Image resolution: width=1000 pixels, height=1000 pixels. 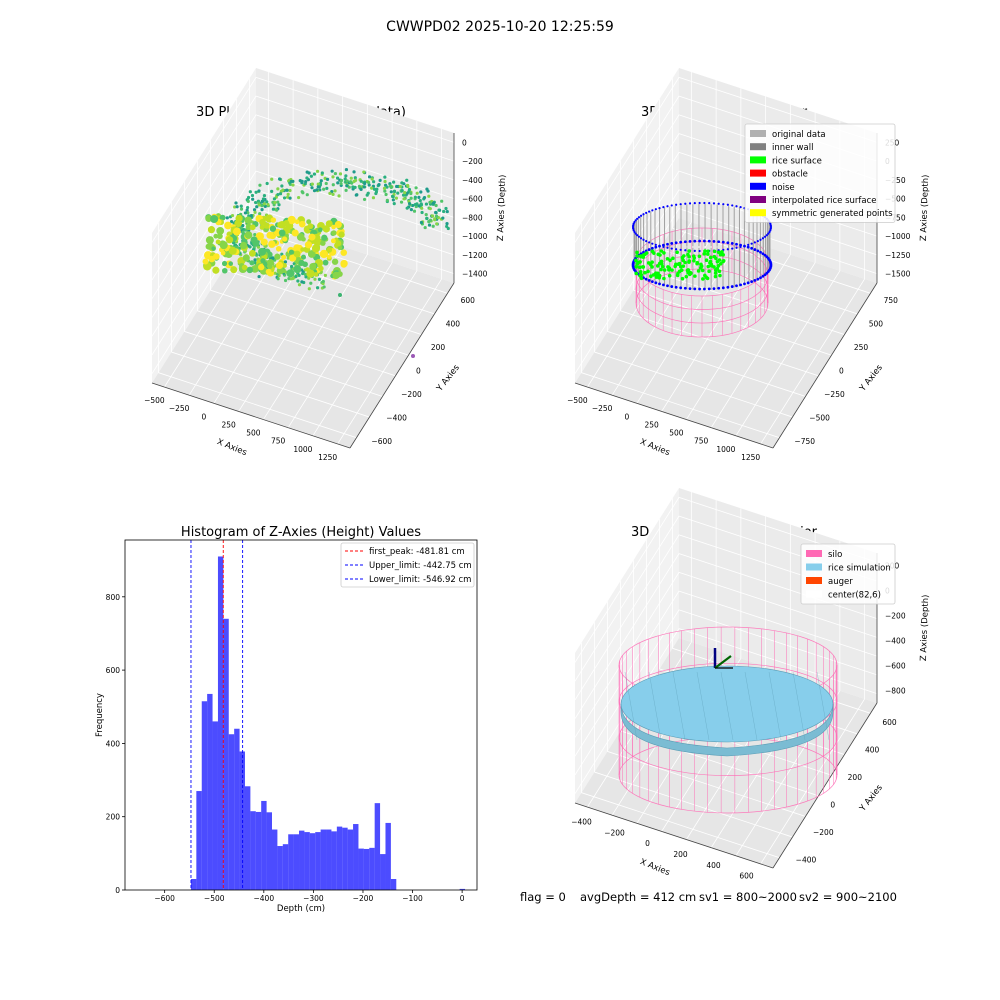 What do you see at coordinates (475, 274) in the screenshot?
I see `z-tick-label: −1400` at bounding box center [475, 274].